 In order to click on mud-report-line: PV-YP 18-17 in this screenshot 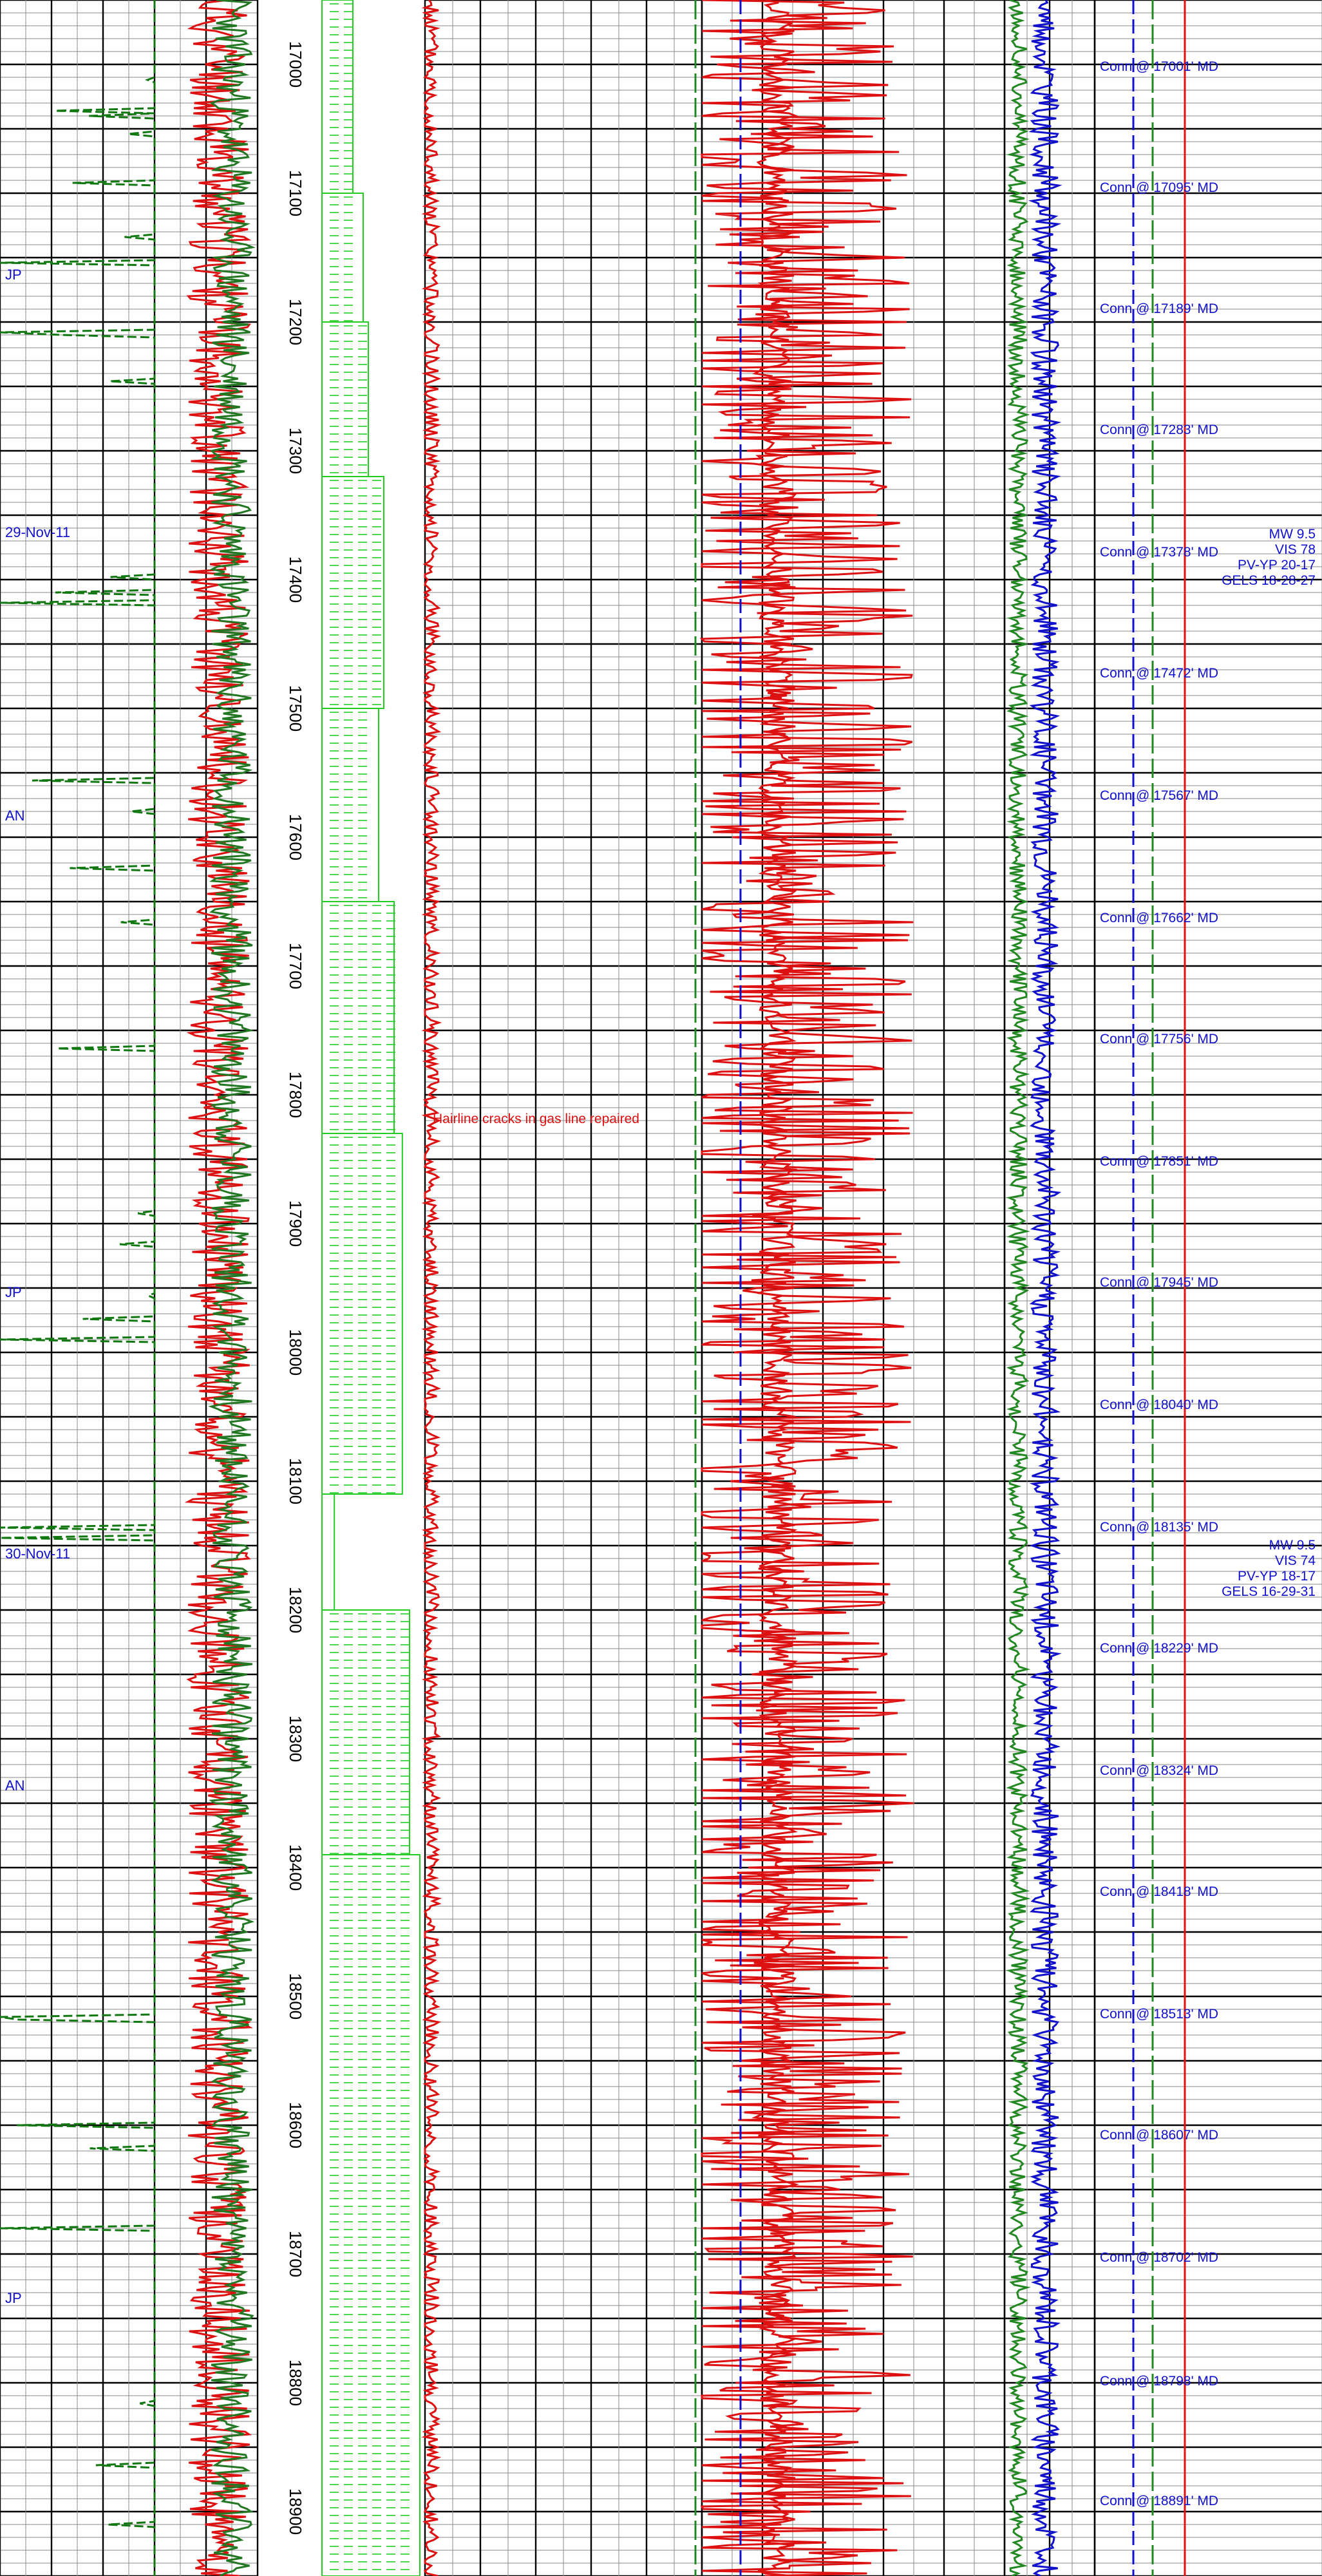, I will do `click(1277, 1576)`.